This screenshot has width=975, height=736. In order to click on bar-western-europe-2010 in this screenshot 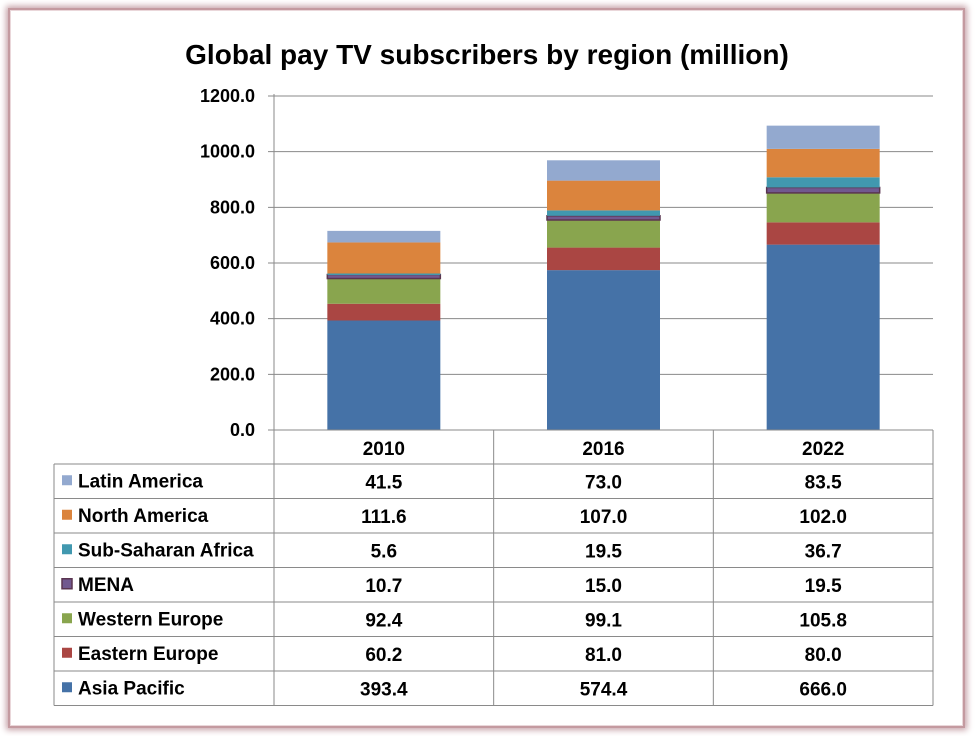, I will do `click(384, 291)`.